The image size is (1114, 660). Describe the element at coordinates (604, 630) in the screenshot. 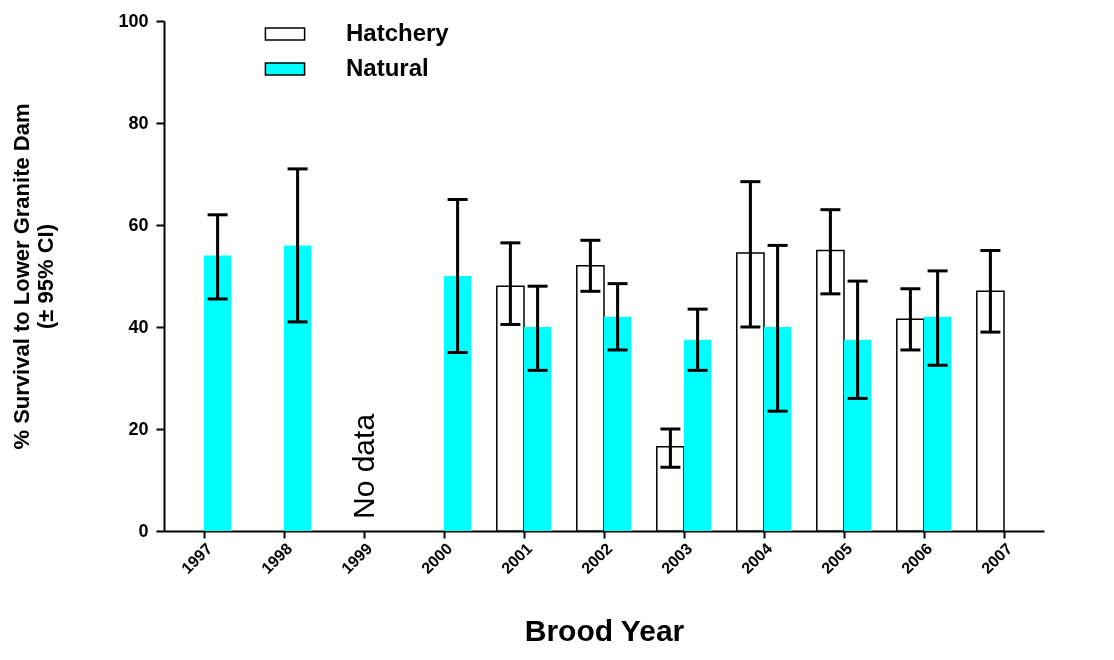

I see `x-axis-title: Brood Year` at that location.